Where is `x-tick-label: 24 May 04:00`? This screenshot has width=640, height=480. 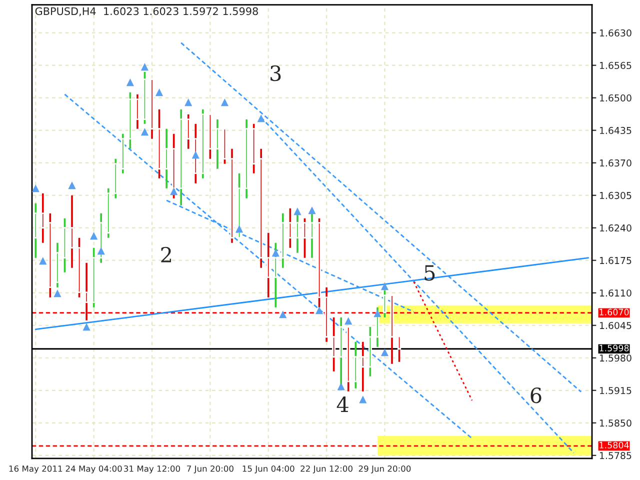 x-tick-label: 24 May 04:00 is located at coordinates (94, 469).